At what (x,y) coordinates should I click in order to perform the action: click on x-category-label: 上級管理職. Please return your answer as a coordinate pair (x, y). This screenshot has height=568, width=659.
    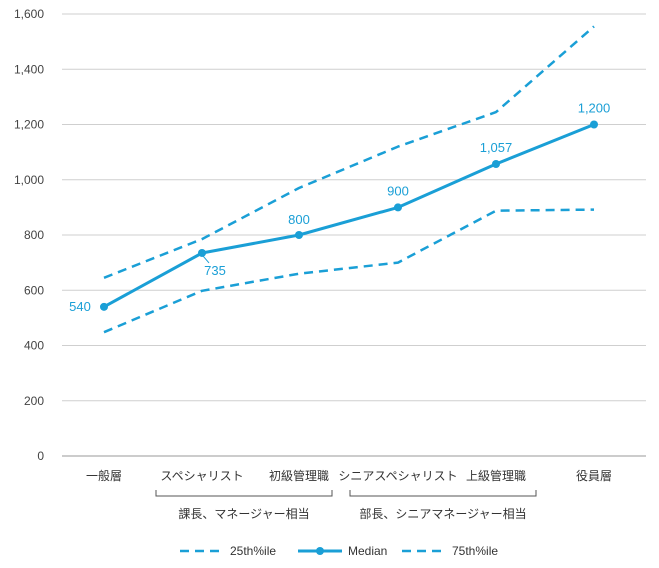
    Looking at the image, I should click on (496, 475).